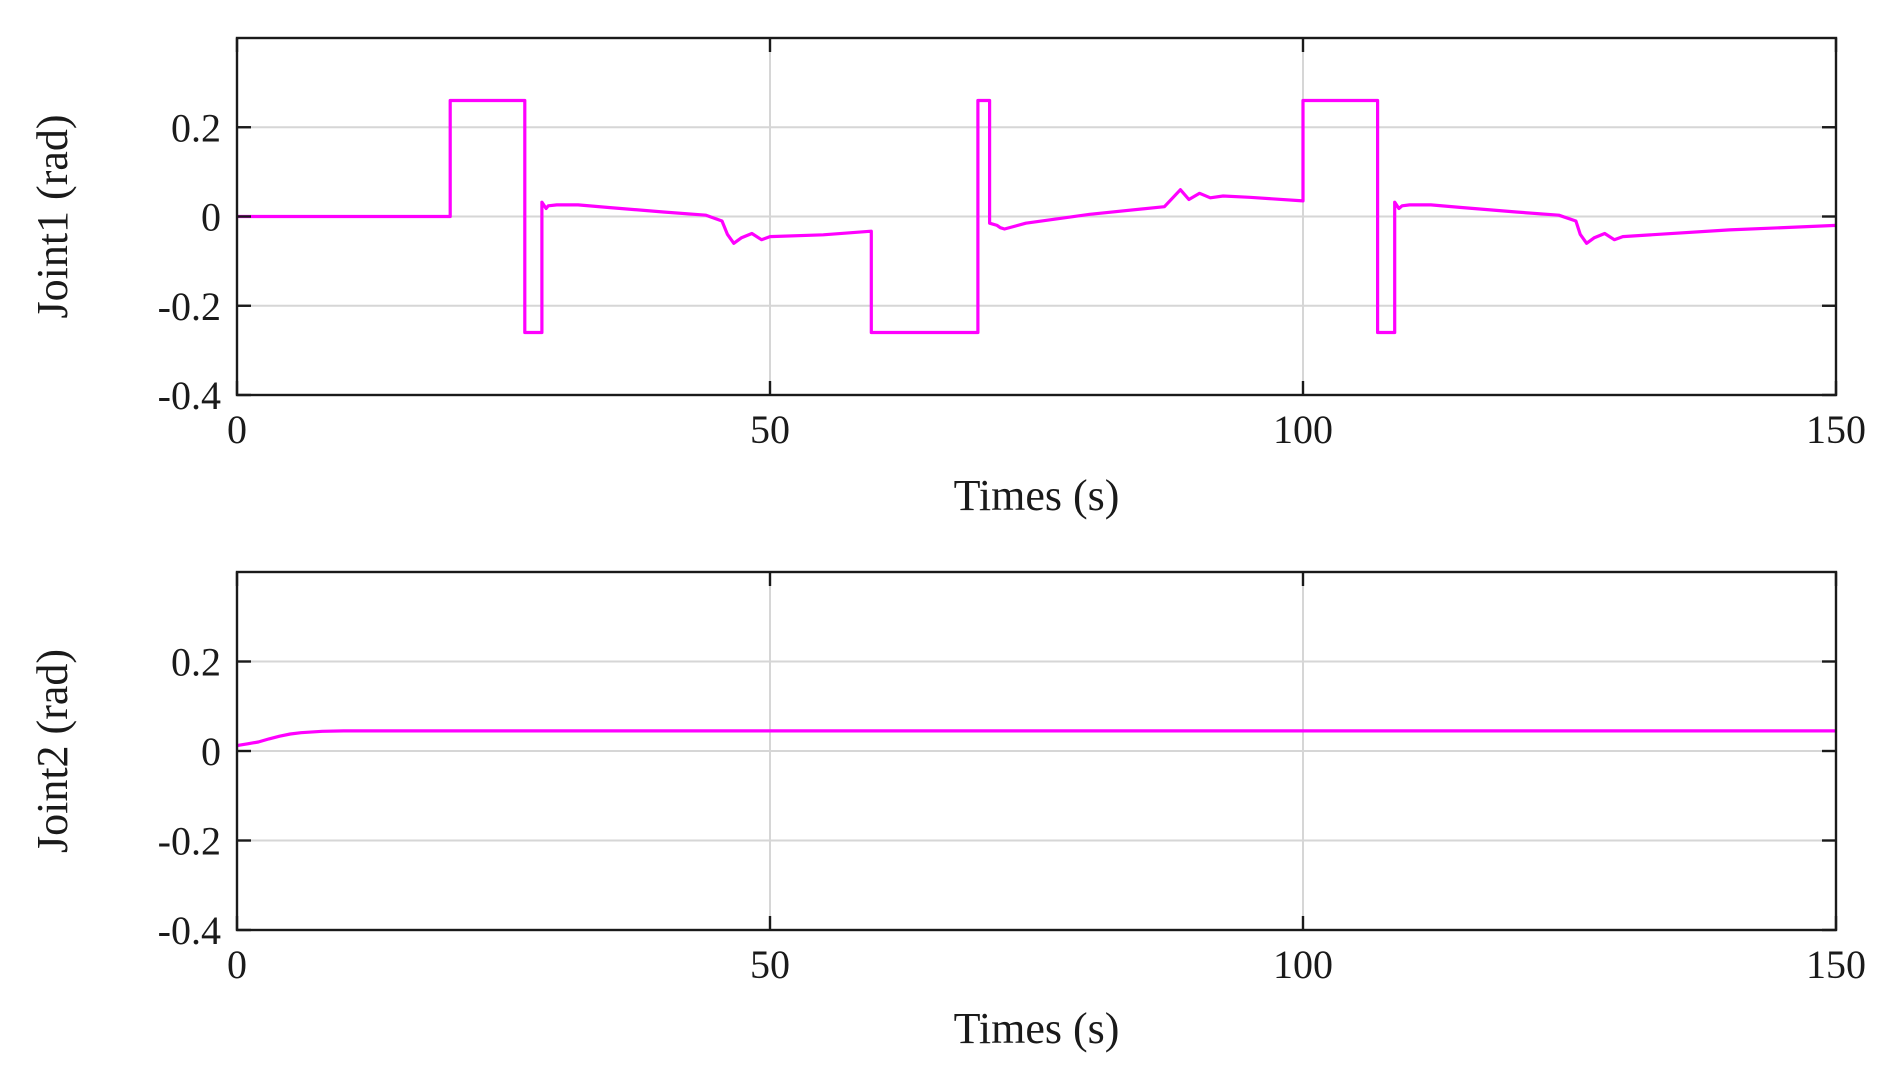  What do you see at coordinates (52, 216) in the screenshot?
I see `y-axis-label: Joint1 (rad)` at bounding box center [52, 216].